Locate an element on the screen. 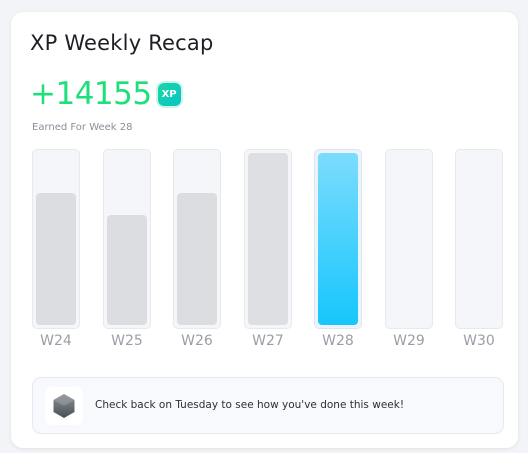 The height and width of the screenshot is (453, 528). week-label: W27 is located at coordinates (268, 341).